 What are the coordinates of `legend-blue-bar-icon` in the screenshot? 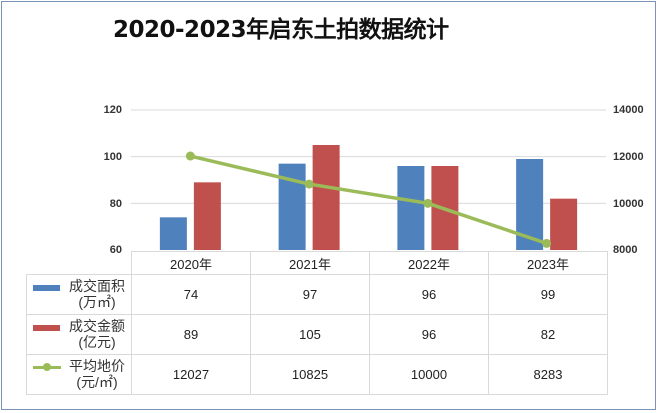 It's located at (46, 288).